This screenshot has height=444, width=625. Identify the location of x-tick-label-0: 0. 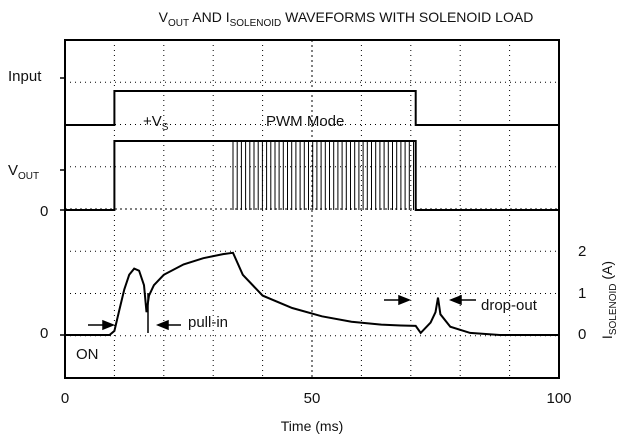
(65, 398).